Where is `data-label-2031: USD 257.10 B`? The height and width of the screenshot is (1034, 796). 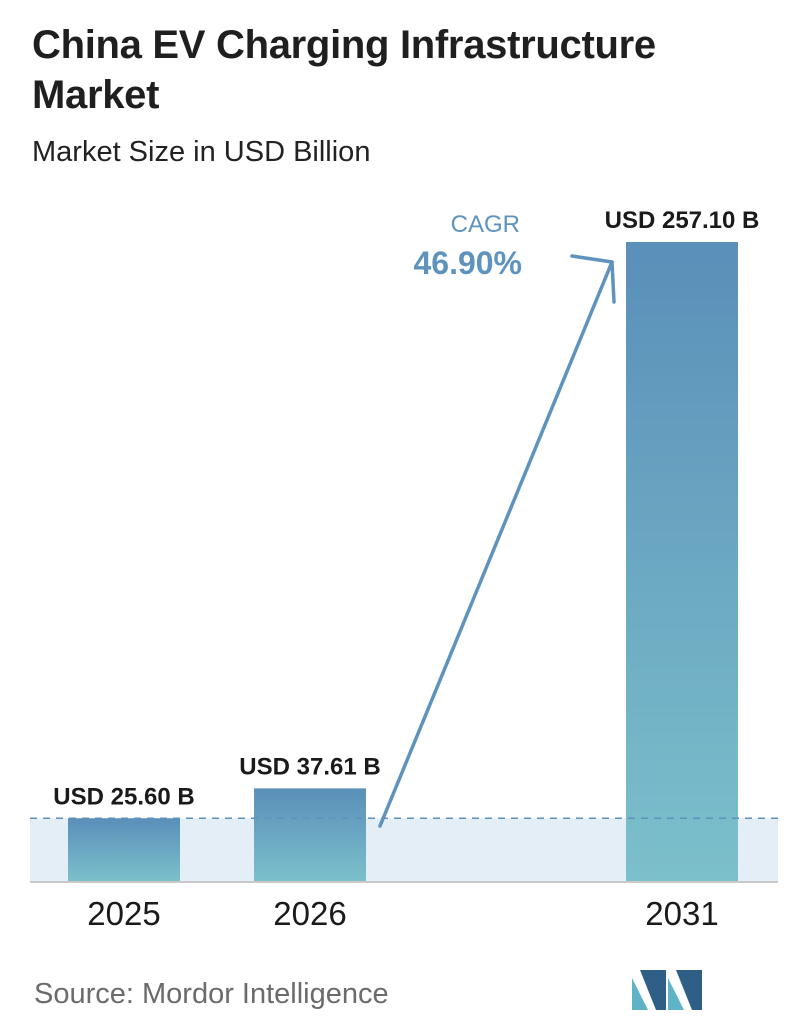 data-label-2031: USD 257.10 B is located at coordinates (682, 220).